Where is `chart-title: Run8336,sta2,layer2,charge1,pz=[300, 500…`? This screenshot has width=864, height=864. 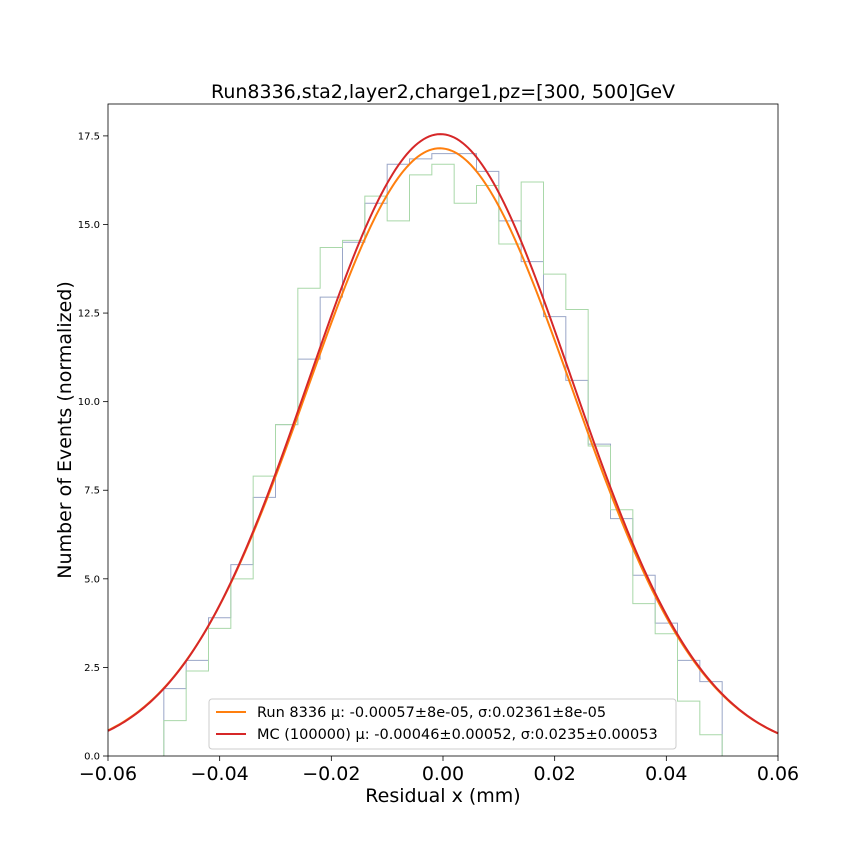
chart-title: Run8336,sta2,layer2,charge1,pz=[300, 500… is located at coordinates (443, 92).